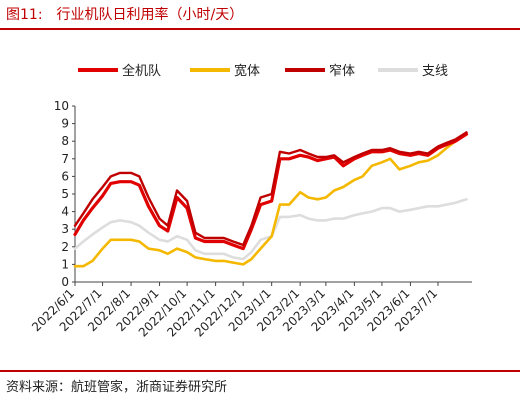  Describe the element at coordinates (65, 176) in the screenshot. I see `y-tick-label: 6` at that location.